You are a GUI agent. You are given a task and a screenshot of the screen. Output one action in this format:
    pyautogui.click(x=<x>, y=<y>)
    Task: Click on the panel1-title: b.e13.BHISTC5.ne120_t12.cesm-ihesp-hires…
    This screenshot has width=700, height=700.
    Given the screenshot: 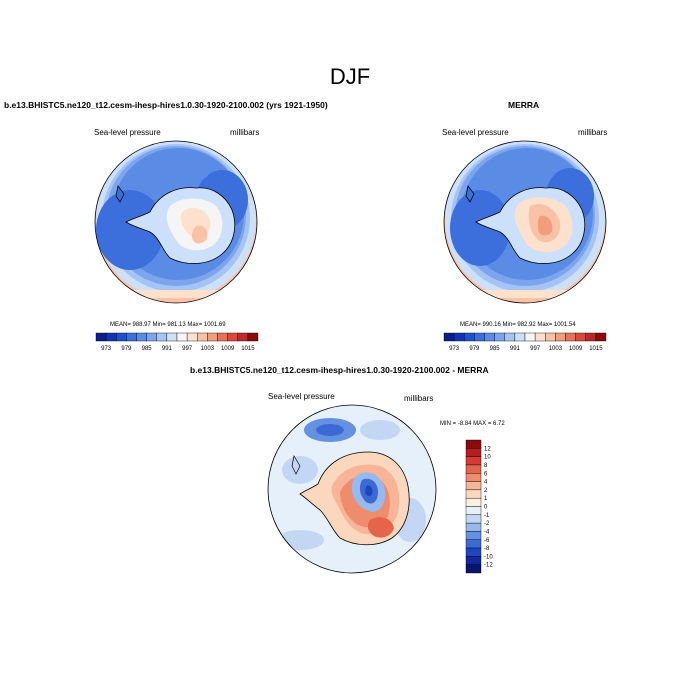 What is the action you would take?
    pyautogui.click(x=166, y=105)
    